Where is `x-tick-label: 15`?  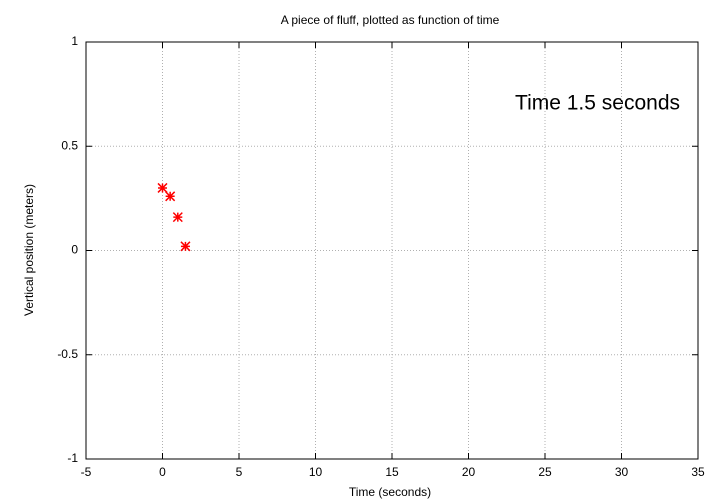
x-tick-label: 15 is located at coordinates (392, 472).